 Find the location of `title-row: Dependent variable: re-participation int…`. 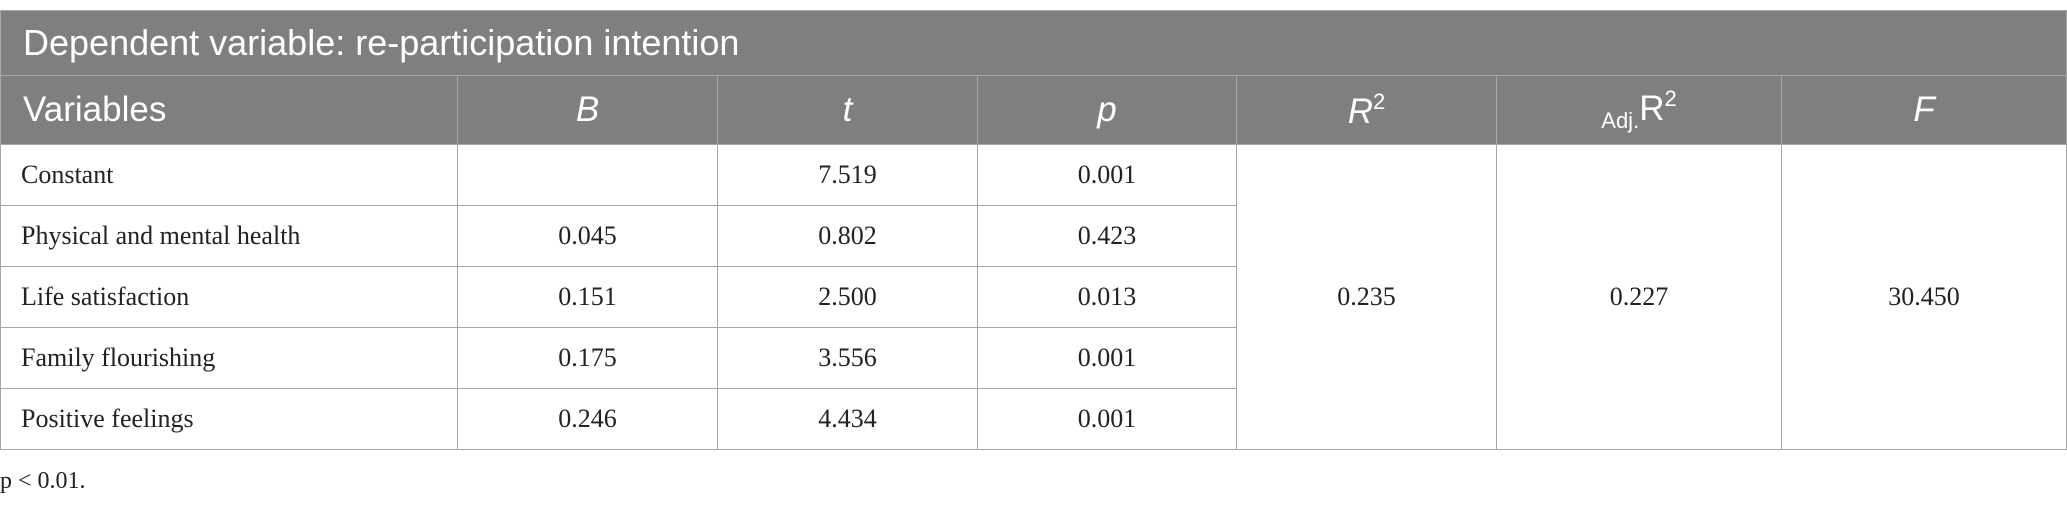

title-row: Dependent variable: re-participation int… is located at coordinates (1033, 43).